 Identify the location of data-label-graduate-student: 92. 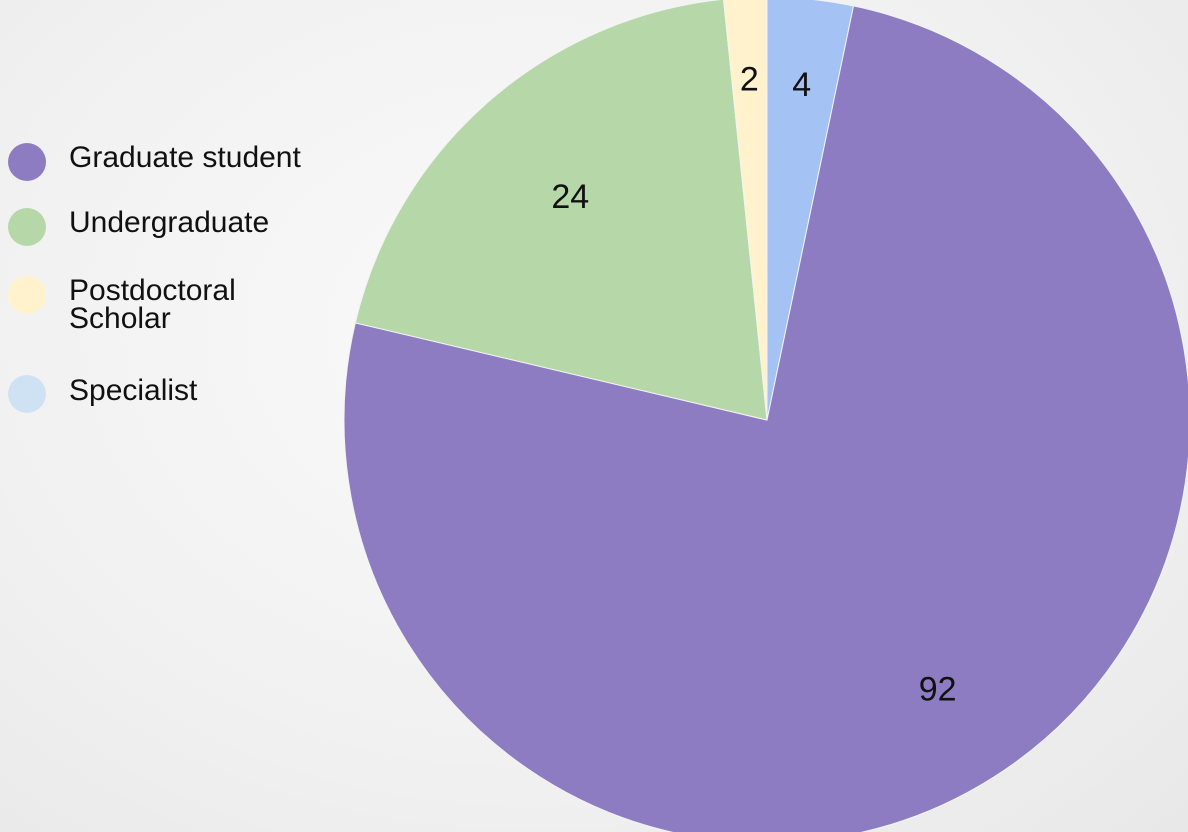
(938, 689).